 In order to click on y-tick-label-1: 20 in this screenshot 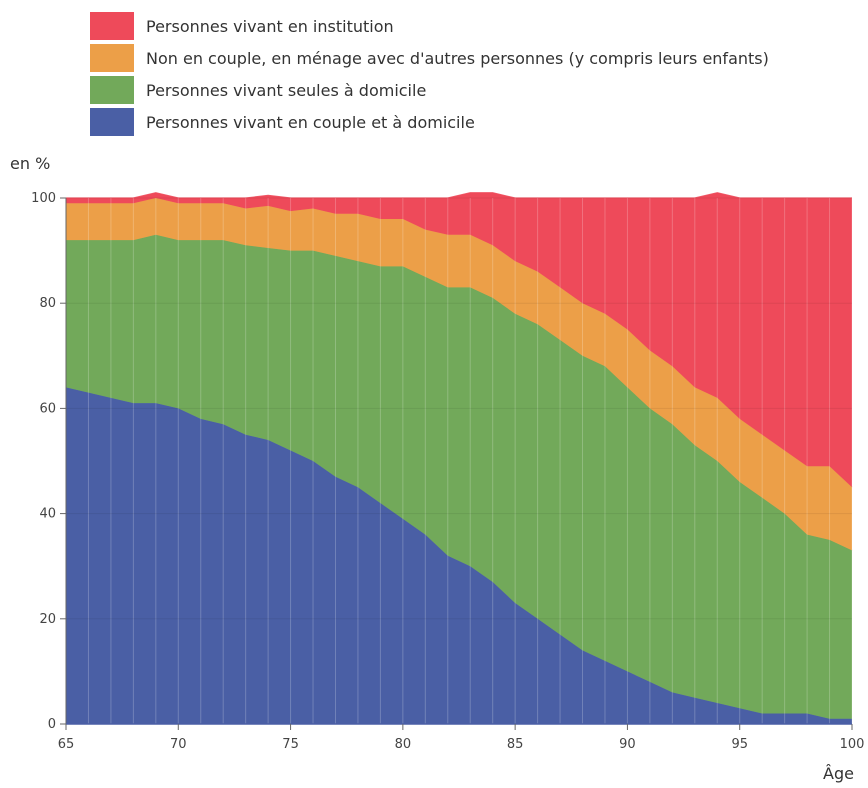, I will do `click(47, 619)`.